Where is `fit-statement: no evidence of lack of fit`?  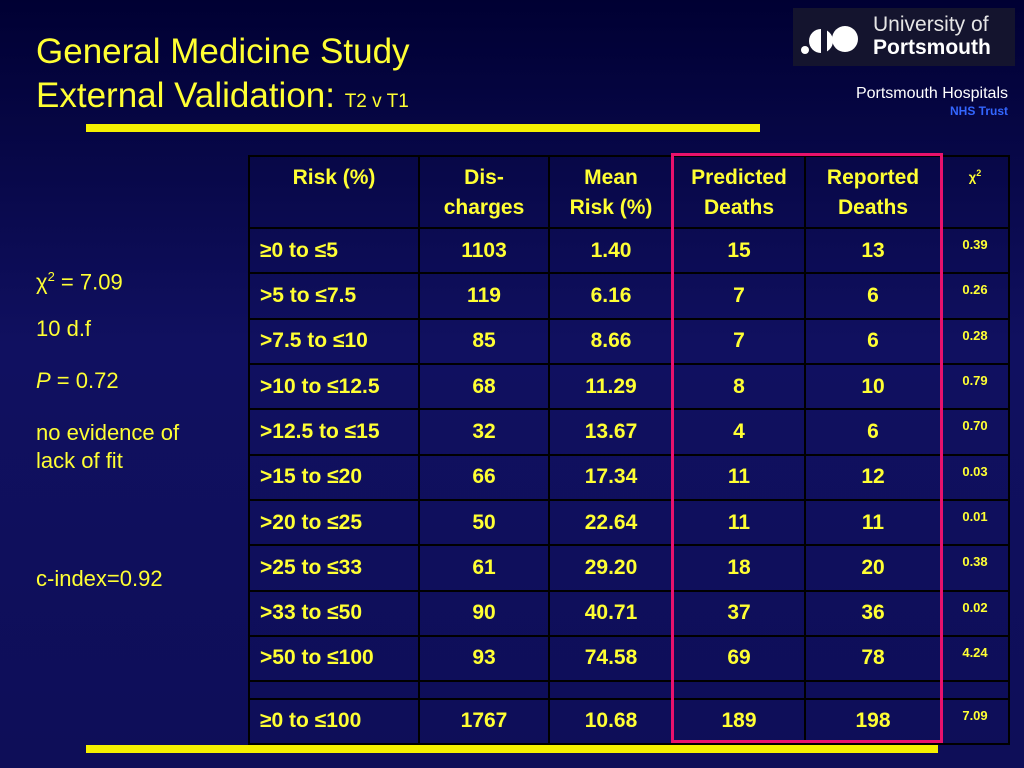 fit-statement: no evidence of lack of fit is located at coordinates (107, 447).